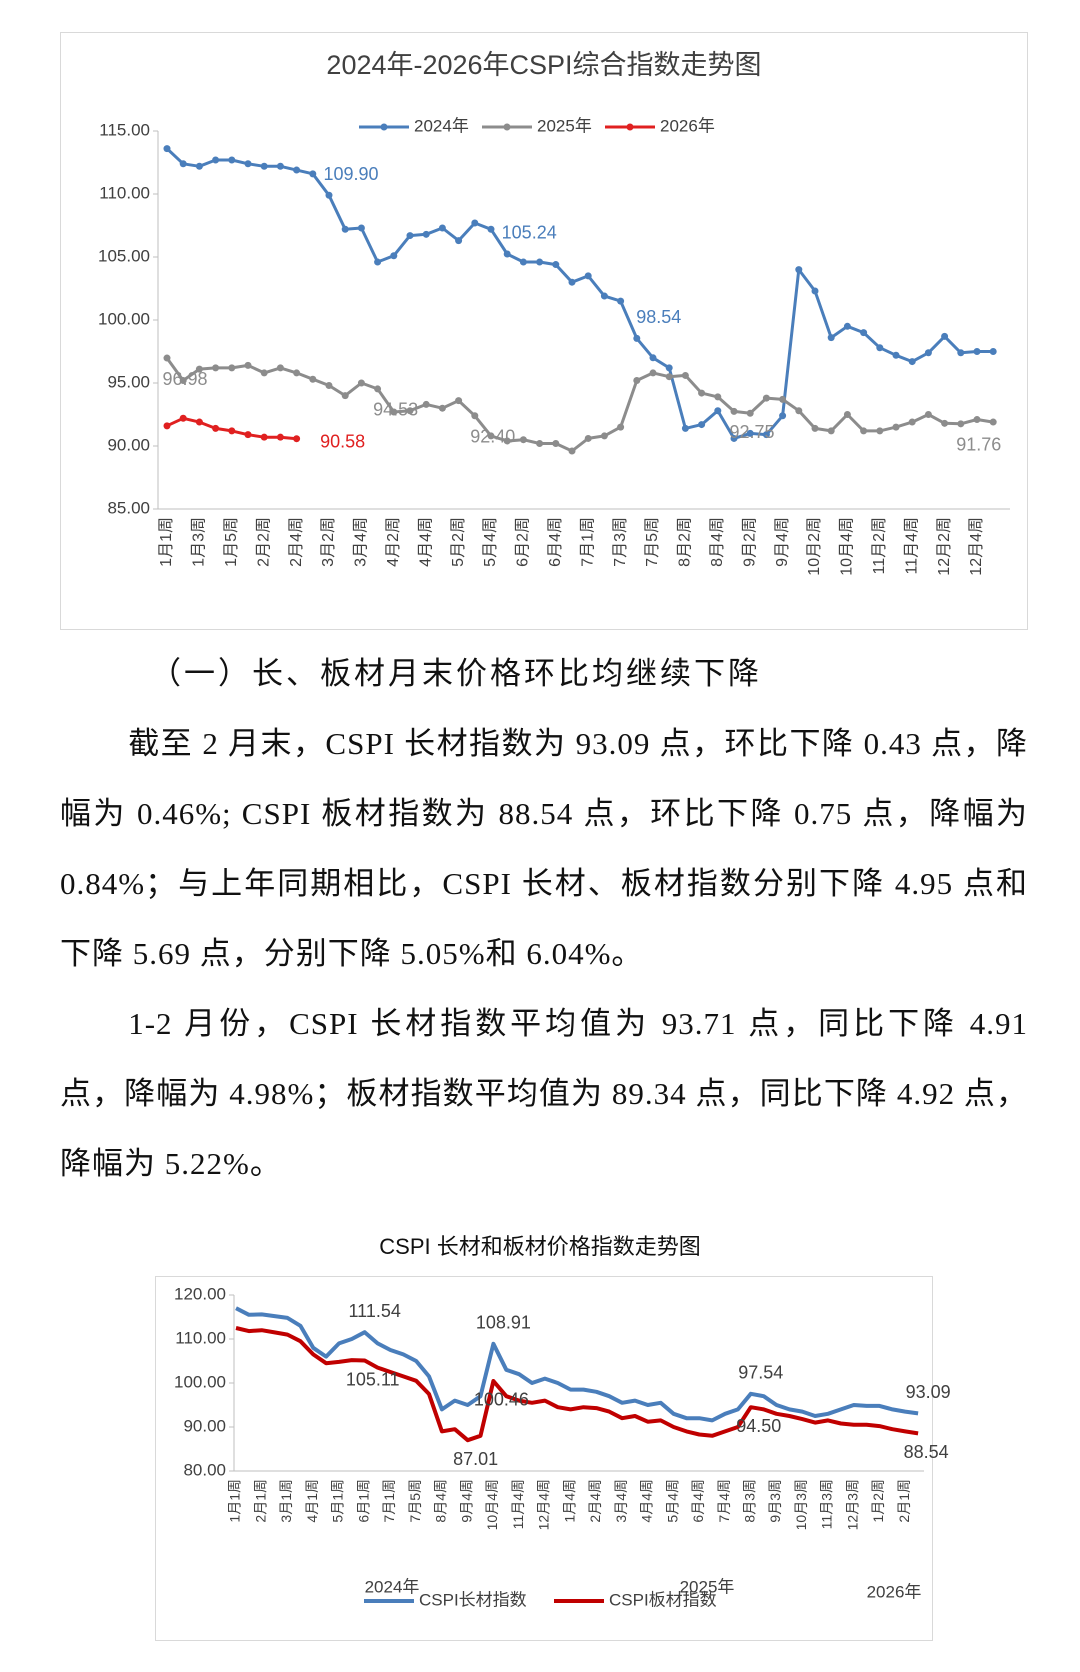  I want to click on legend-label: 2024年, so click(441, 125).